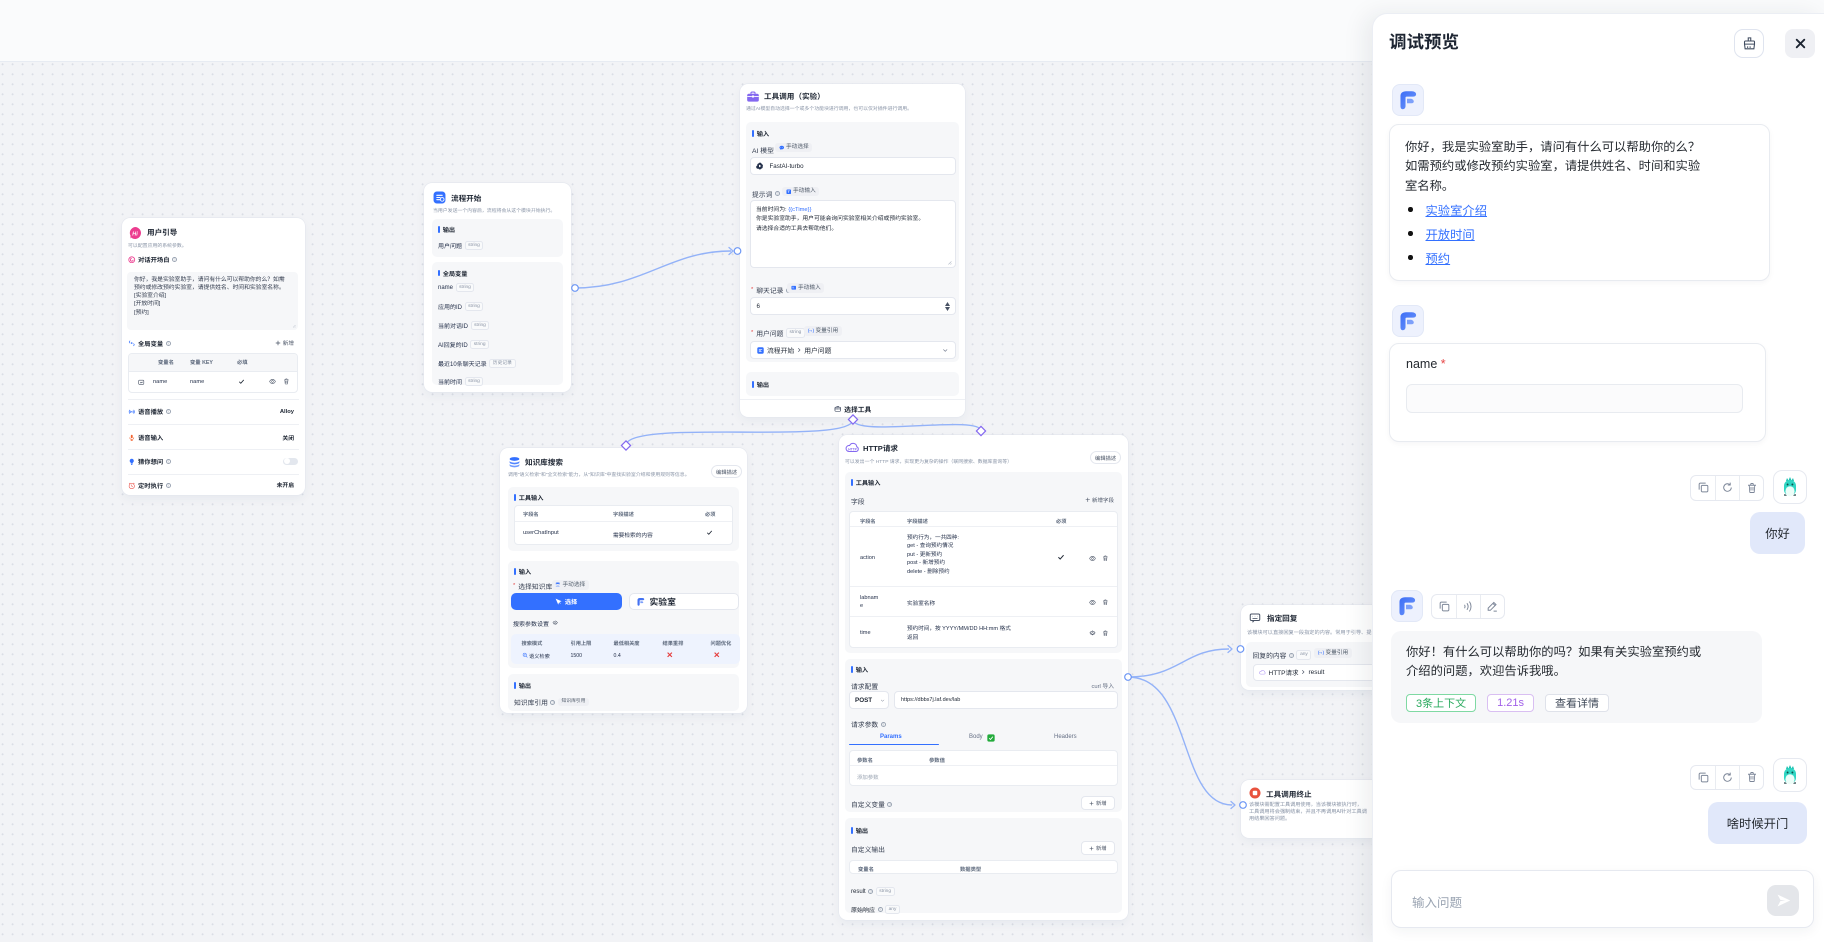  I want to click on svg-text: HTTP, so click(852, 449).